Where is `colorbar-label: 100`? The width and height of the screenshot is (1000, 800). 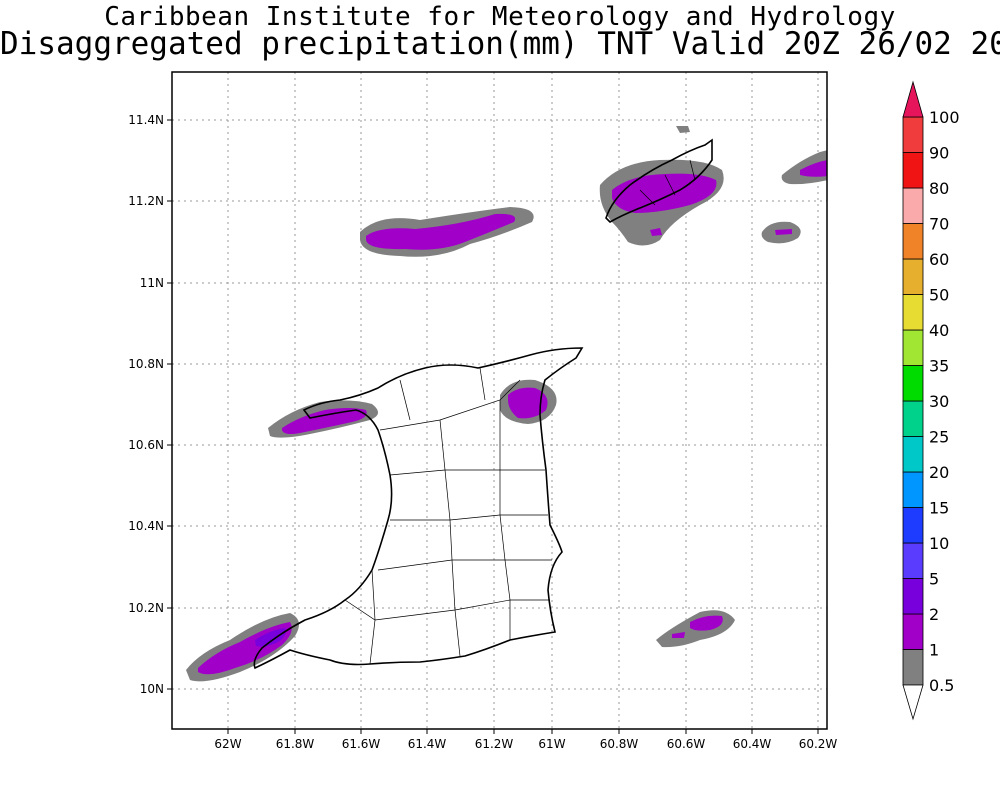
colorbar-label: 100 is located at coordinates (944, 117).